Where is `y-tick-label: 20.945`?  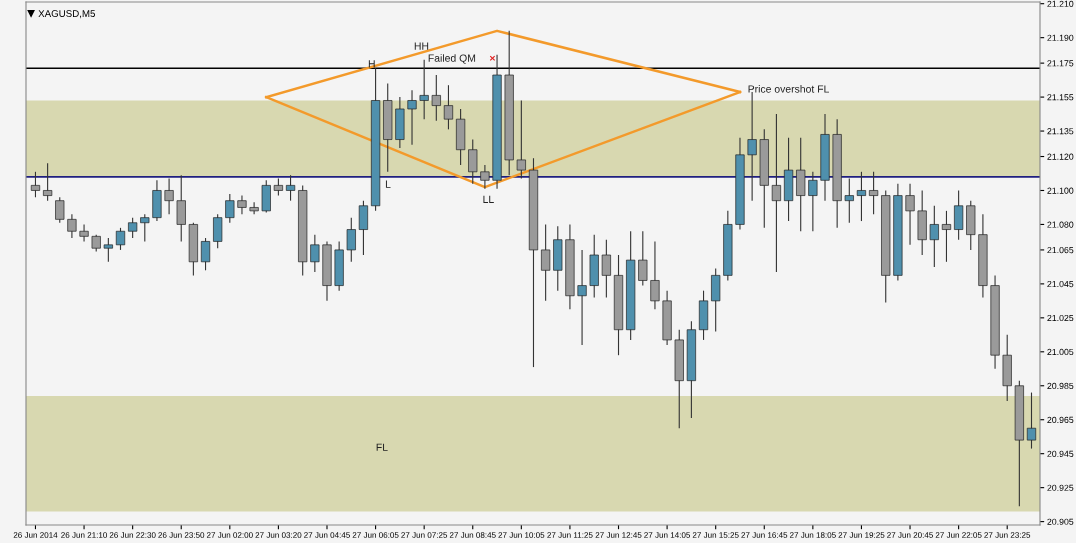 y-tick-label: 20.945 is located at coordinates (1060, 453).